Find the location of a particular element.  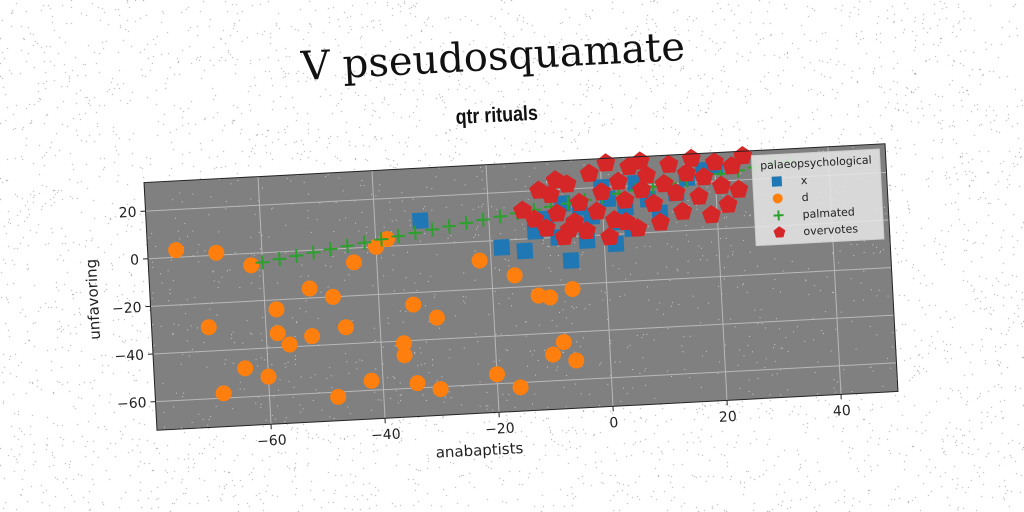

x-tick-label: 40 is located at coordinates (842, 411).